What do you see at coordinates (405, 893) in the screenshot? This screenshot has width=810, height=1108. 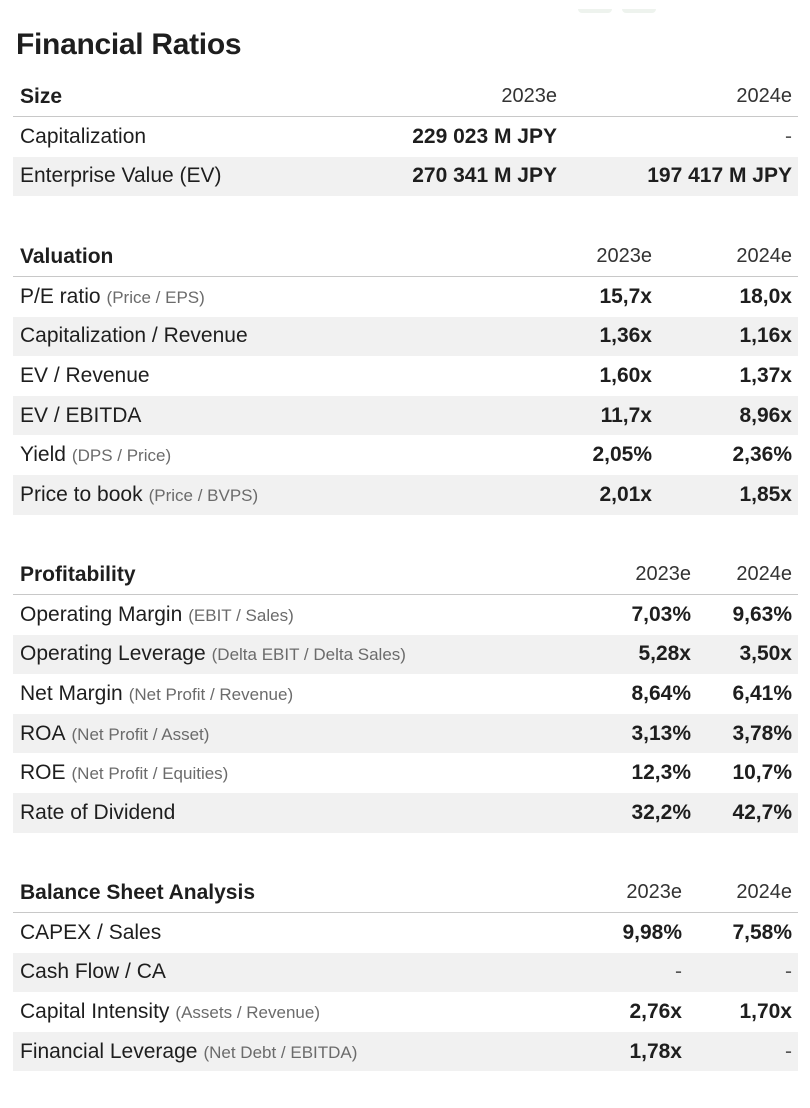 I see `balance-sheet-header: Balance Sheet Analysis 2023e 2024e` at bounding box center [405, 893].